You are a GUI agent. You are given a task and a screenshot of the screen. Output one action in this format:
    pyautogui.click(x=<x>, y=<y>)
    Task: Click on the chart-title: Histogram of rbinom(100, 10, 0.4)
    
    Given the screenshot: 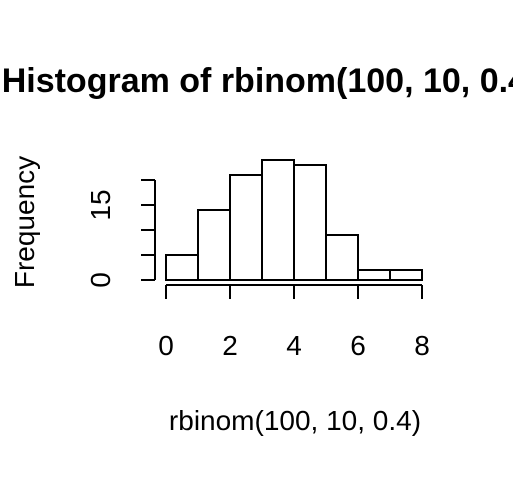 What is the action you would take?
    pyautogui.click(x=257, y=81)
    